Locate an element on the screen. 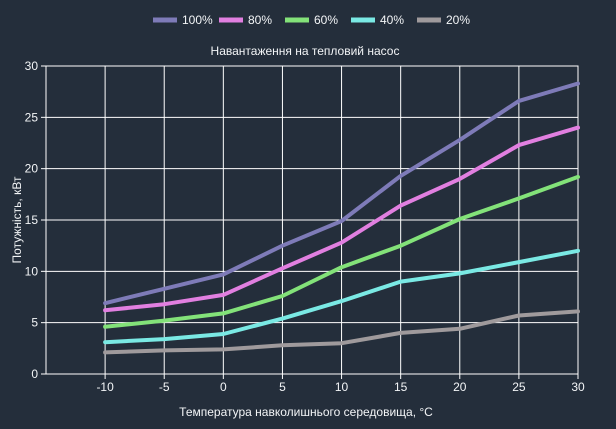 This screenshot has width=616, height=429. y-tick-label: 5 is located at coordinates (34, 323).